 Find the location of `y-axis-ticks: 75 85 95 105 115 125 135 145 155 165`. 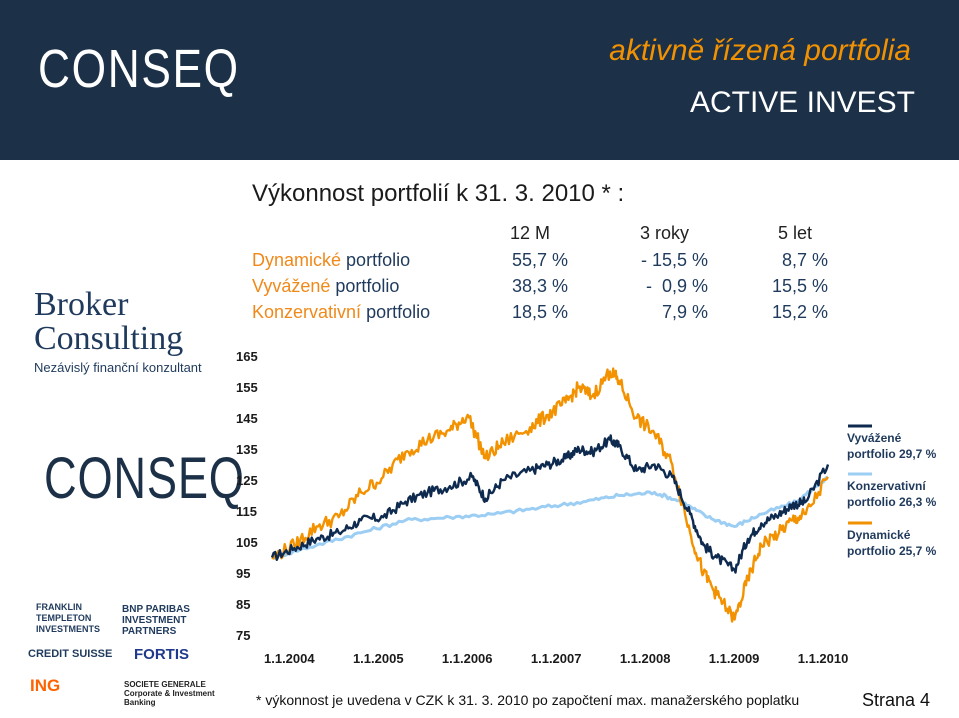

y-axis-ticks: 75 85 95 105 115 125 135 145 155 165 is located at coordinates (247, 496).